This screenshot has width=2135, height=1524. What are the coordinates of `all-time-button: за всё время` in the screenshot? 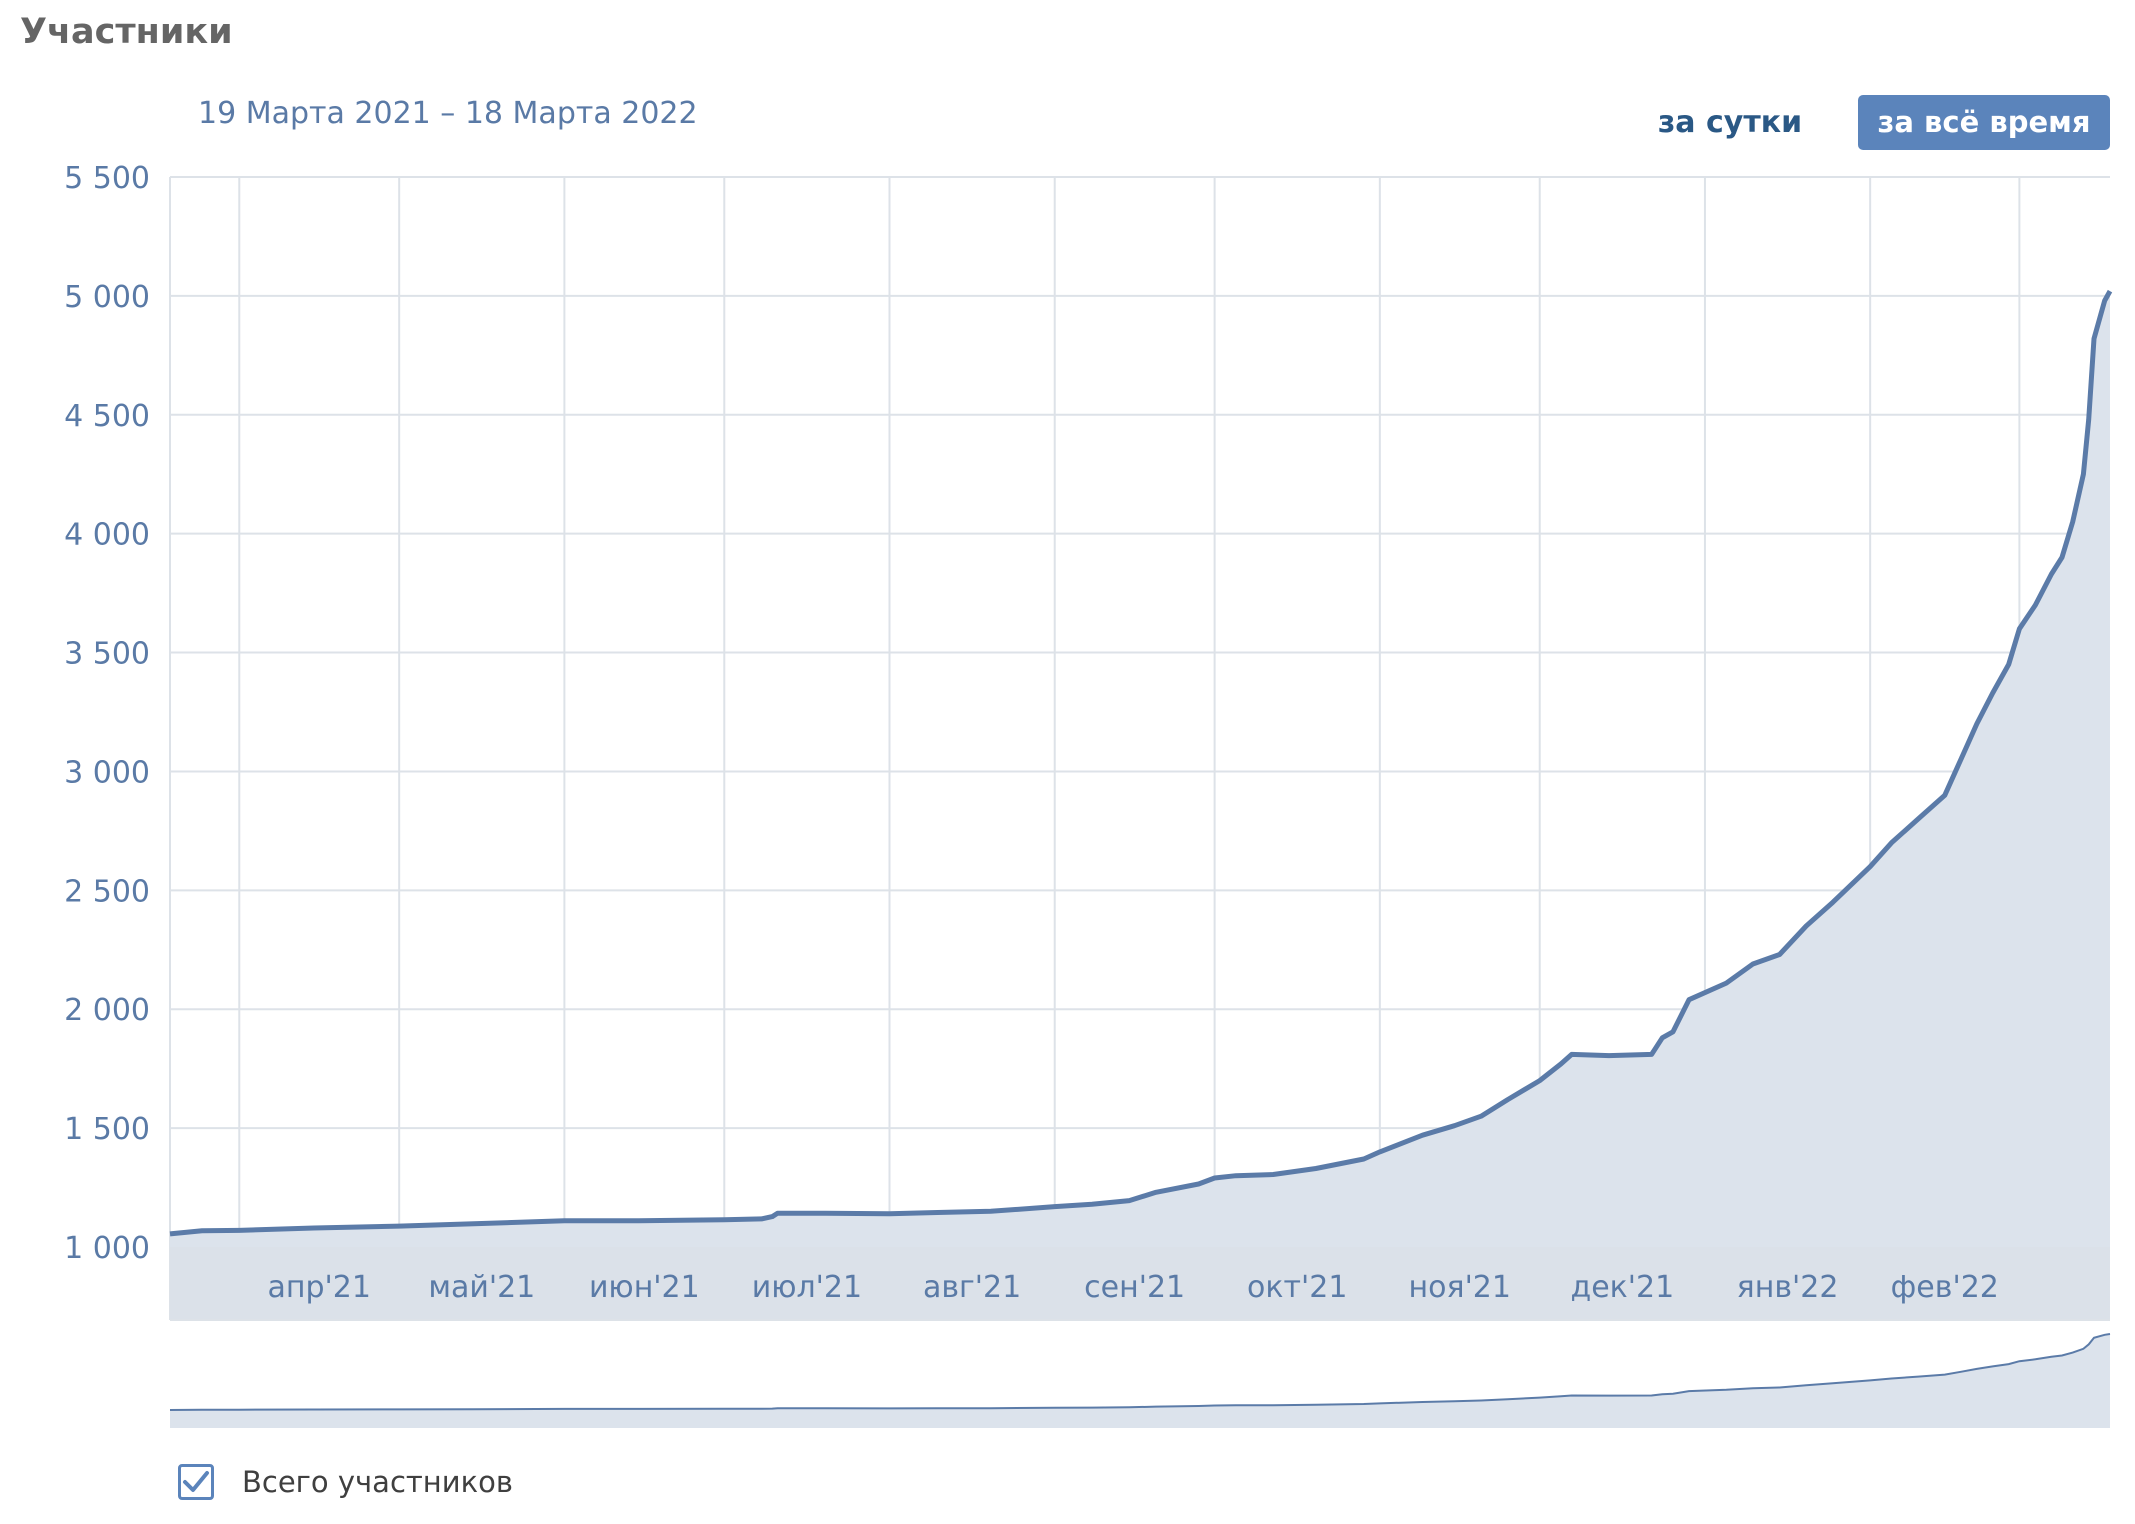 It's located at (1984, 122).